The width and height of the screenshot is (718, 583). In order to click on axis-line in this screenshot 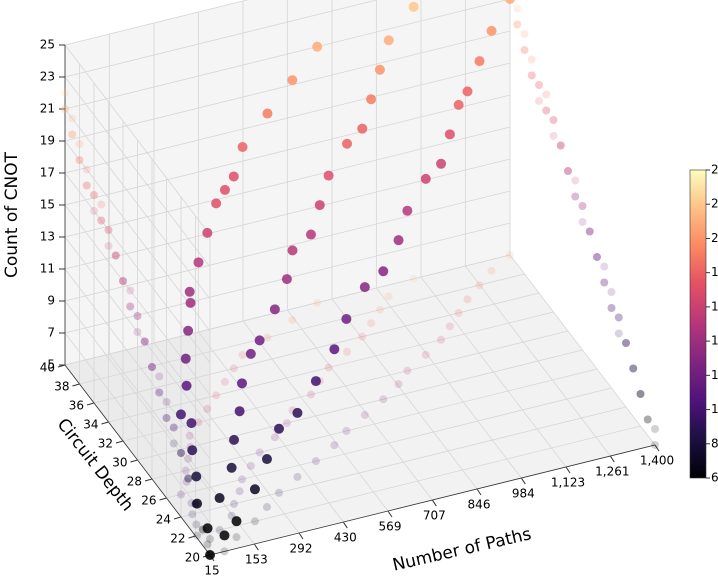, I will do `click(137, 460)`.